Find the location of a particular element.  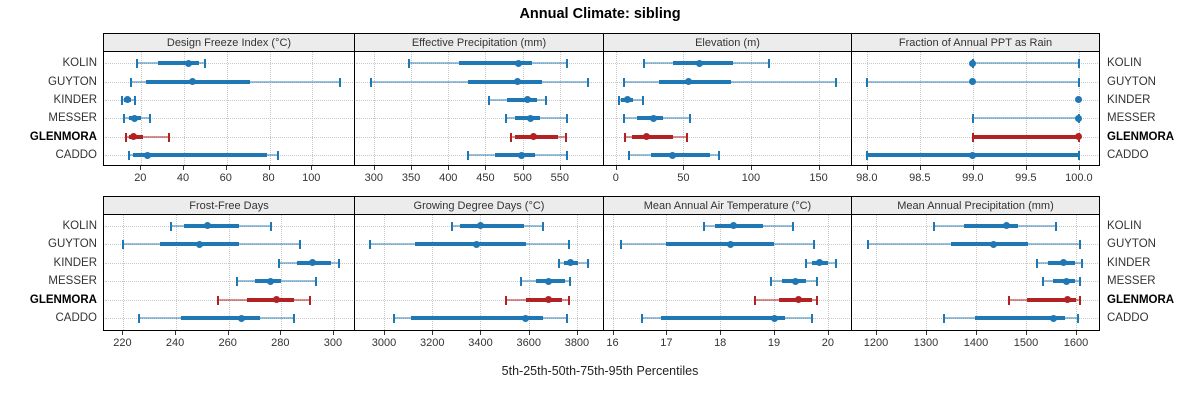

station-label-right-messer: MESSER is located at coordinates (1131, 118).